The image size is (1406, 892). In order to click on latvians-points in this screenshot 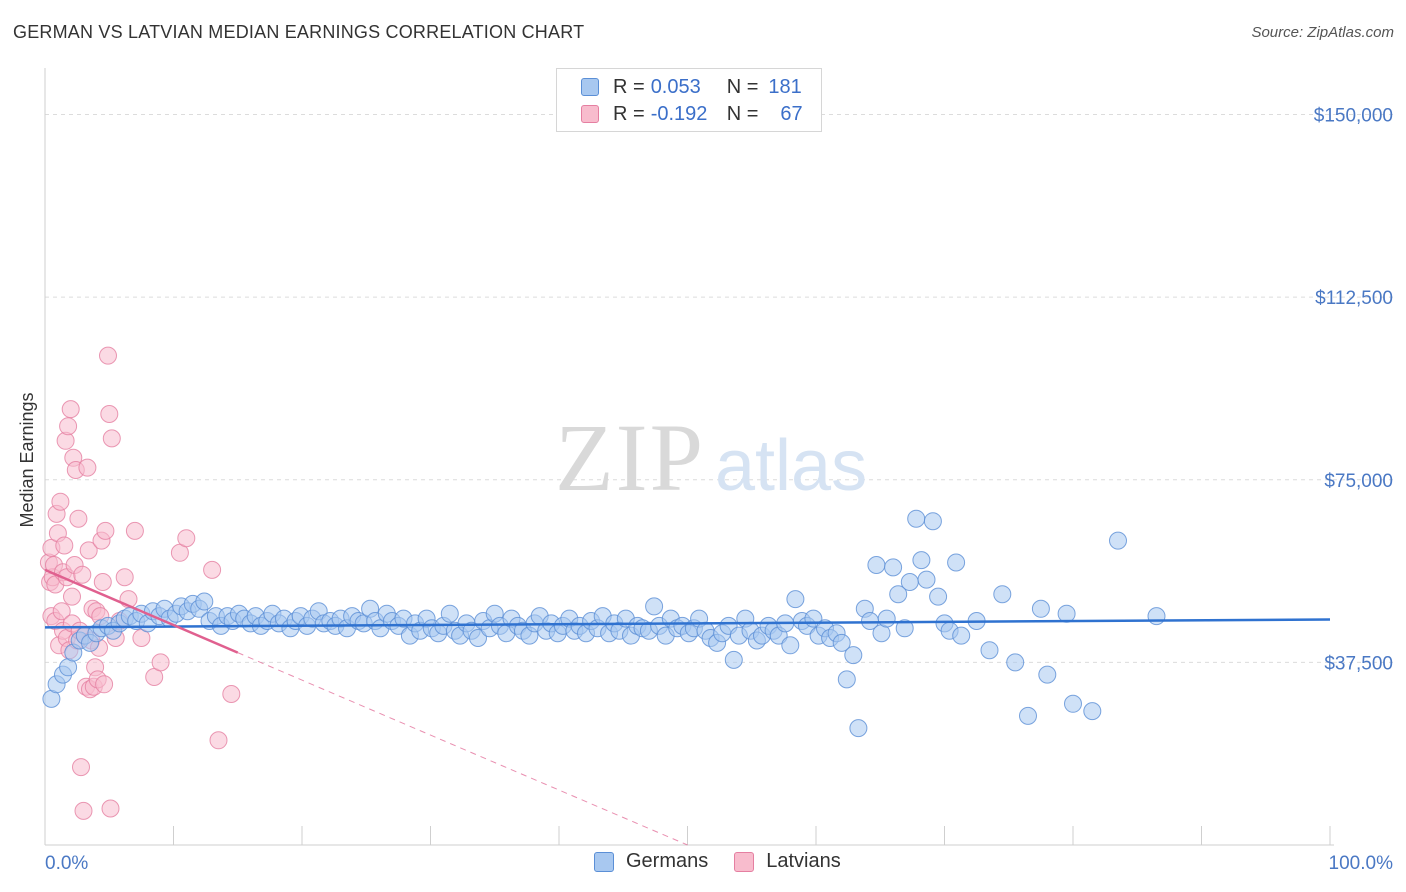, I will do `click(140, 583)`.